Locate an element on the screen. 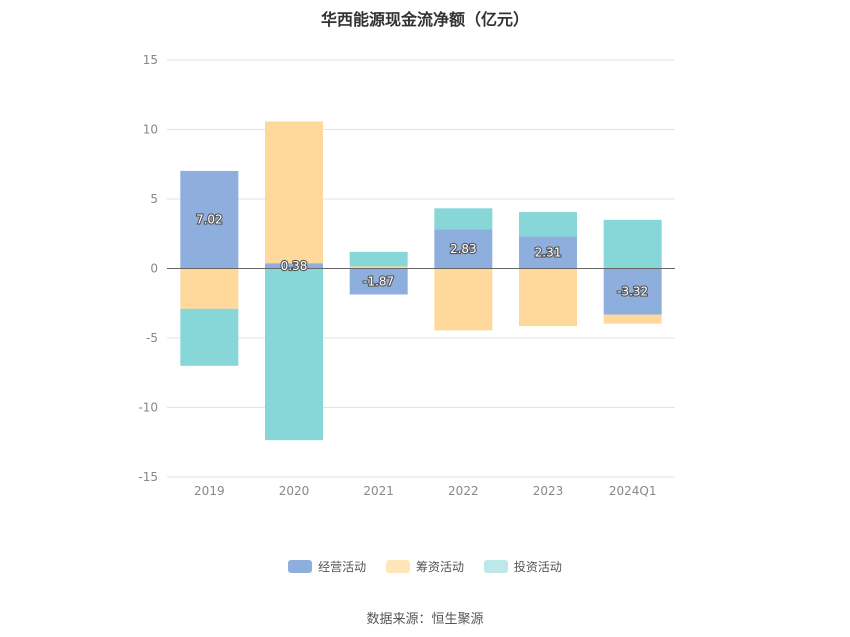 This screenshot has height=637, width=850. data-label: 0.38 is located at coordinates (294, 266).